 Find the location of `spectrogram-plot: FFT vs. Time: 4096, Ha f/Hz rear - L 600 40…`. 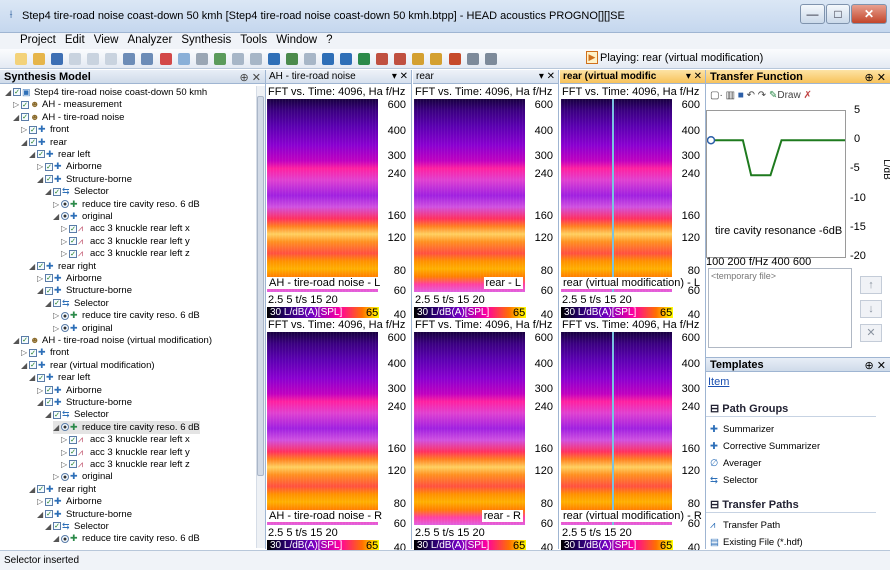

spectrogram-plot: FFT vs. Time: 4096, Ha f/Hz rear - L 600 40… is located at coordinates (485, 203).